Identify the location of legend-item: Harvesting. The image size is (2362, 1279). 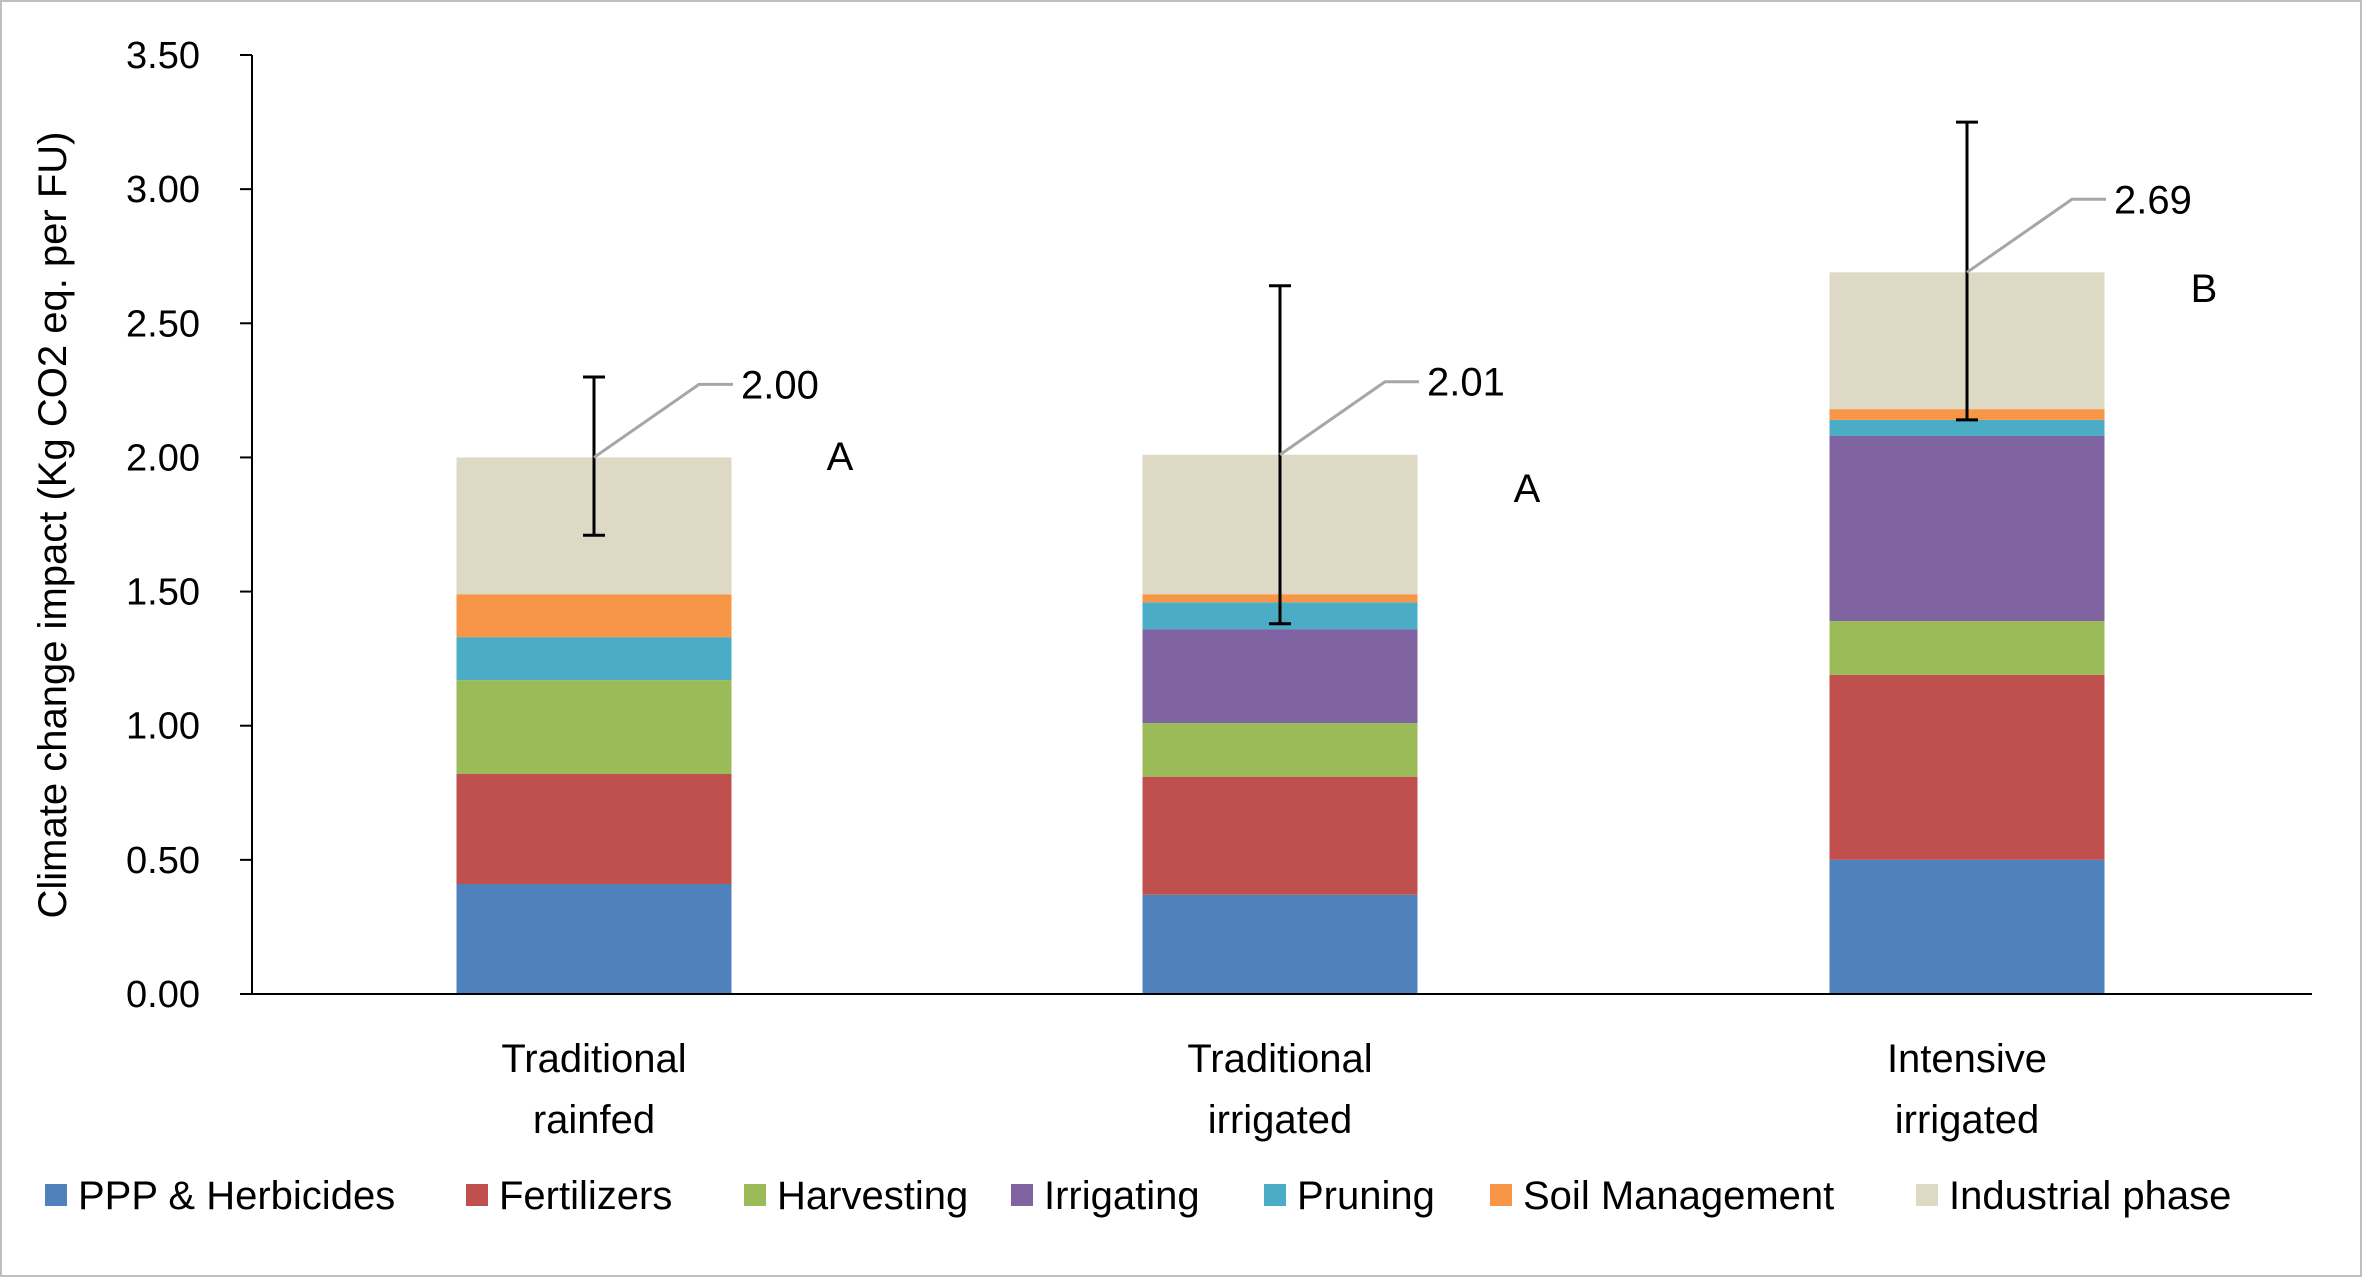
(856, 1196).